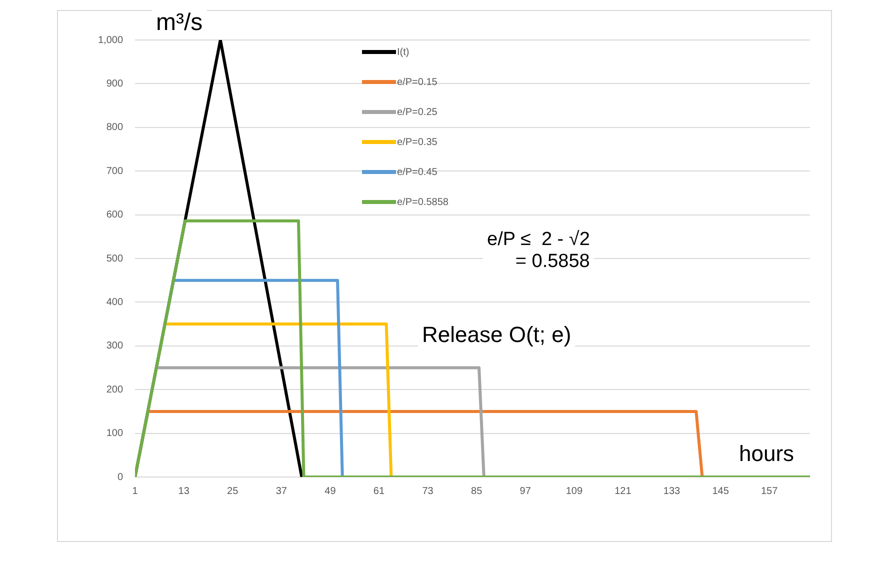 The image size is (875, 561). What do you see at coordinates (179, 23) in the screenshot?
I see `y-axis-title: m³/s` at bounding box center [179, 23].